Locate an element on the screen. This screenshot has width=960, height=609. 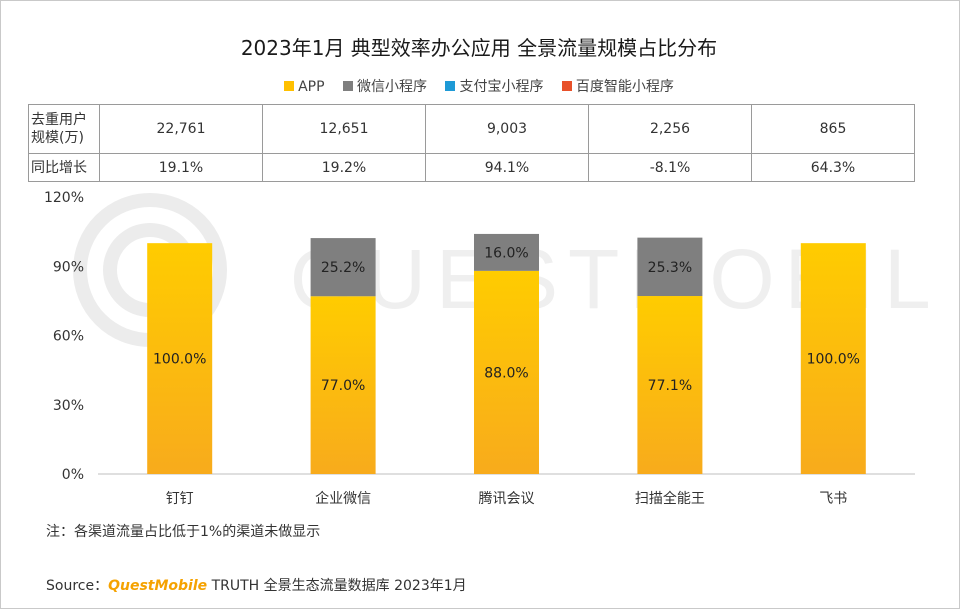
y-tick-label: 0% is located at coordinates (73, 475).